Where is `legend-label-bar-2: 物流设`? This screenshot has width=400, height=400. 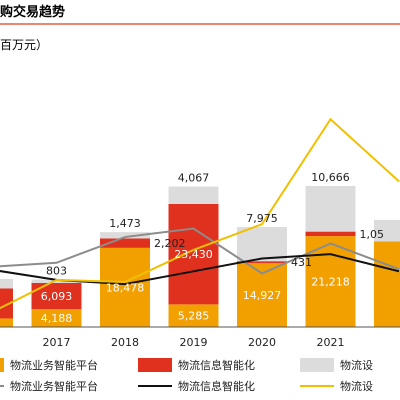
legend-label-bar-2: 物流设 is located at coordinates (356, 365).